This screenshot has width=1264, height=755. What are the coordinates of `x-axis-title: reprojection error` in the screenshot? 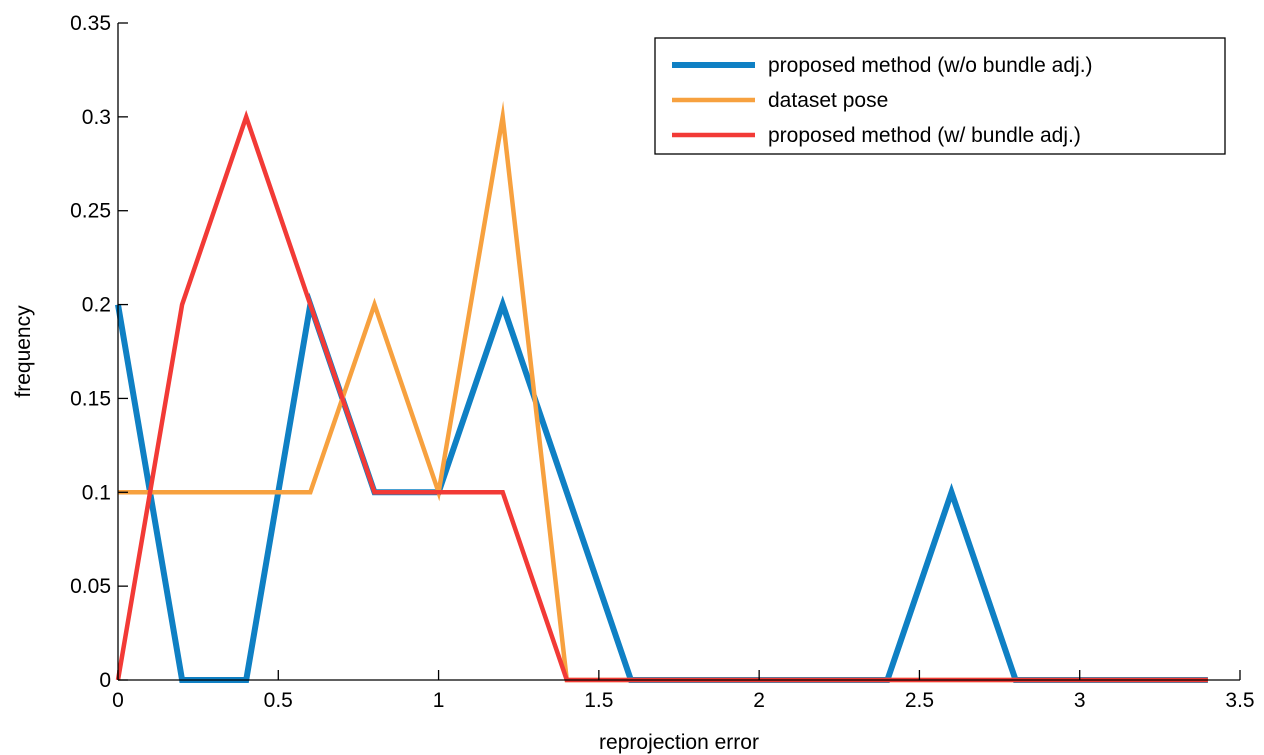 It's located at (679, 742).